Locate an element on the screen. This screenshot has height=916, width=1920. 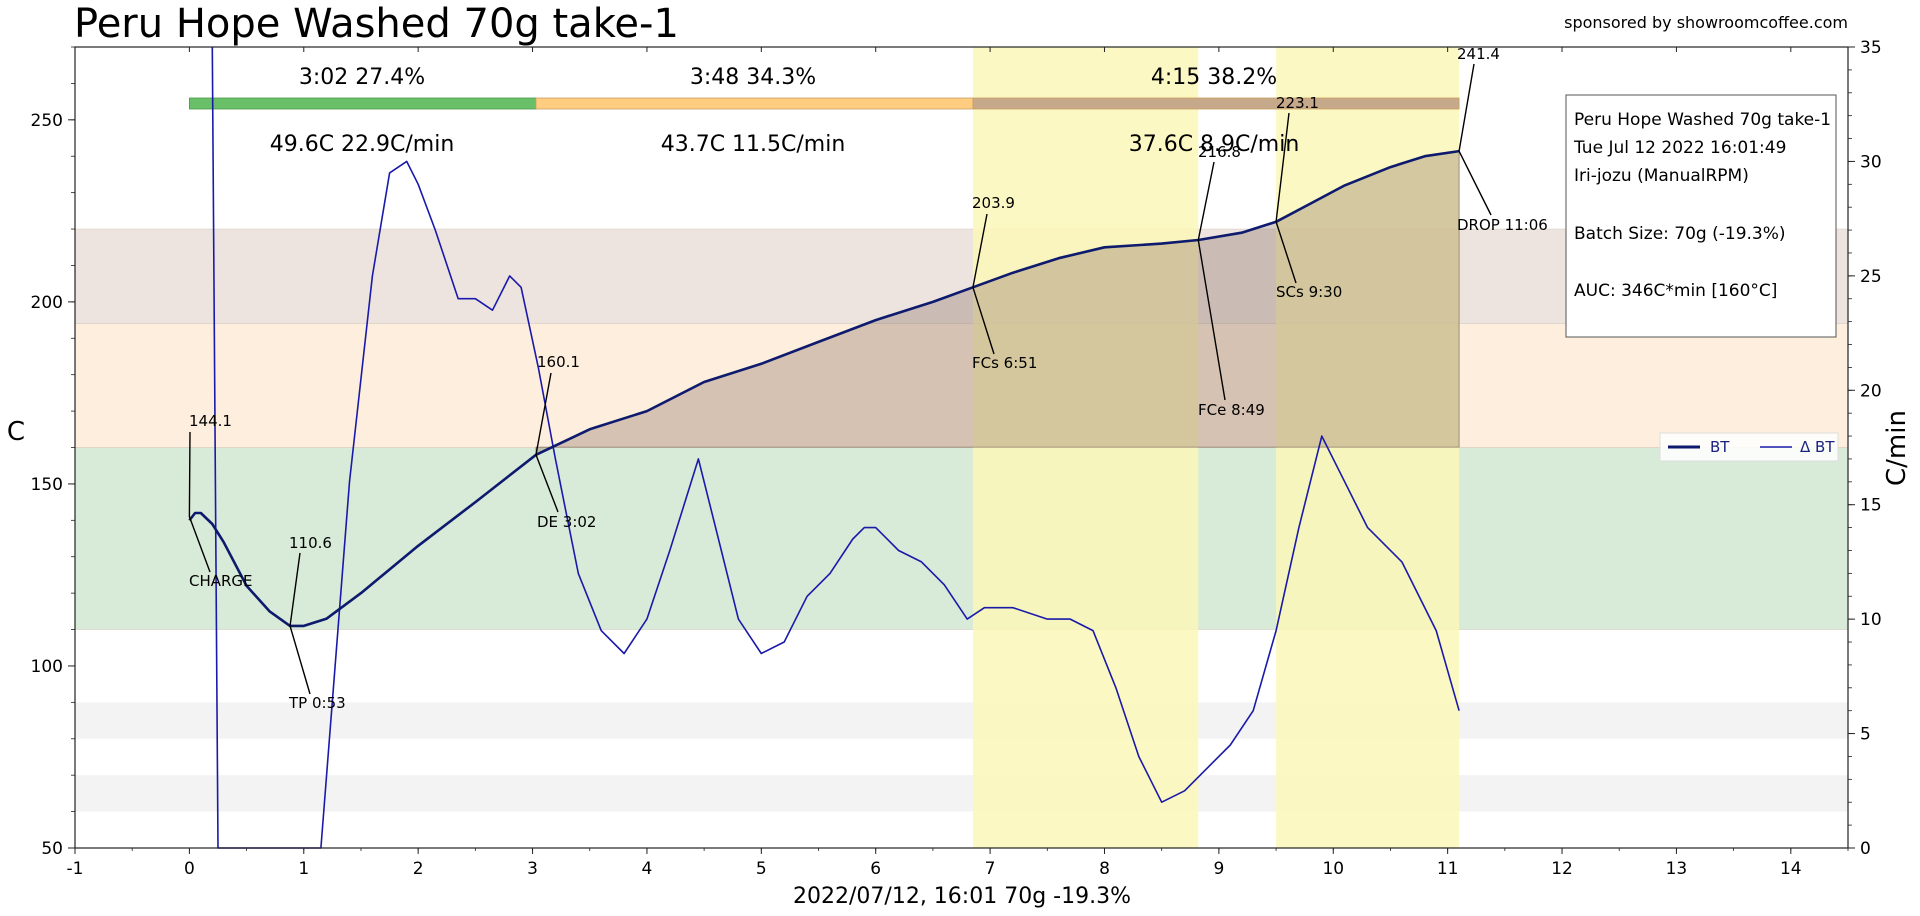
fcs-label: FCs 6:51 is located at coordinates (1004, 363).